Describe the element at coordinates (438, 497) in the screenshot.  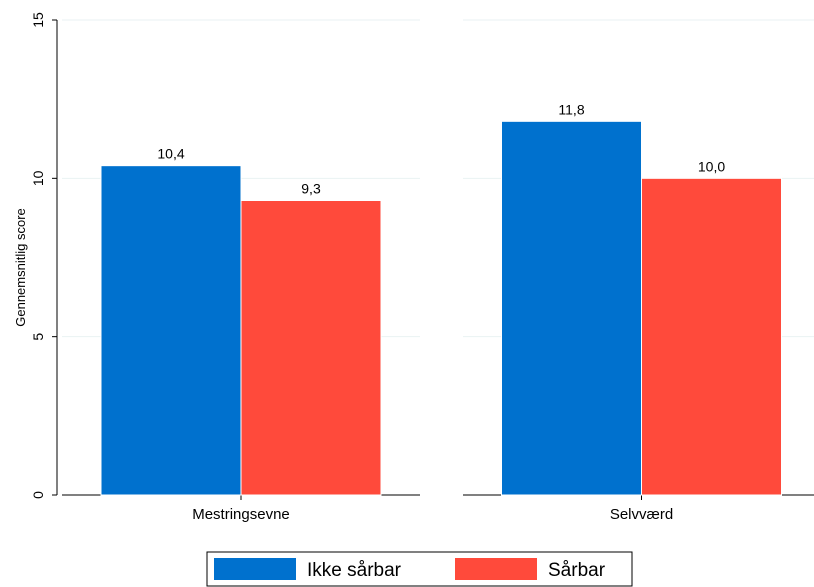
I see `baselines` at that location.